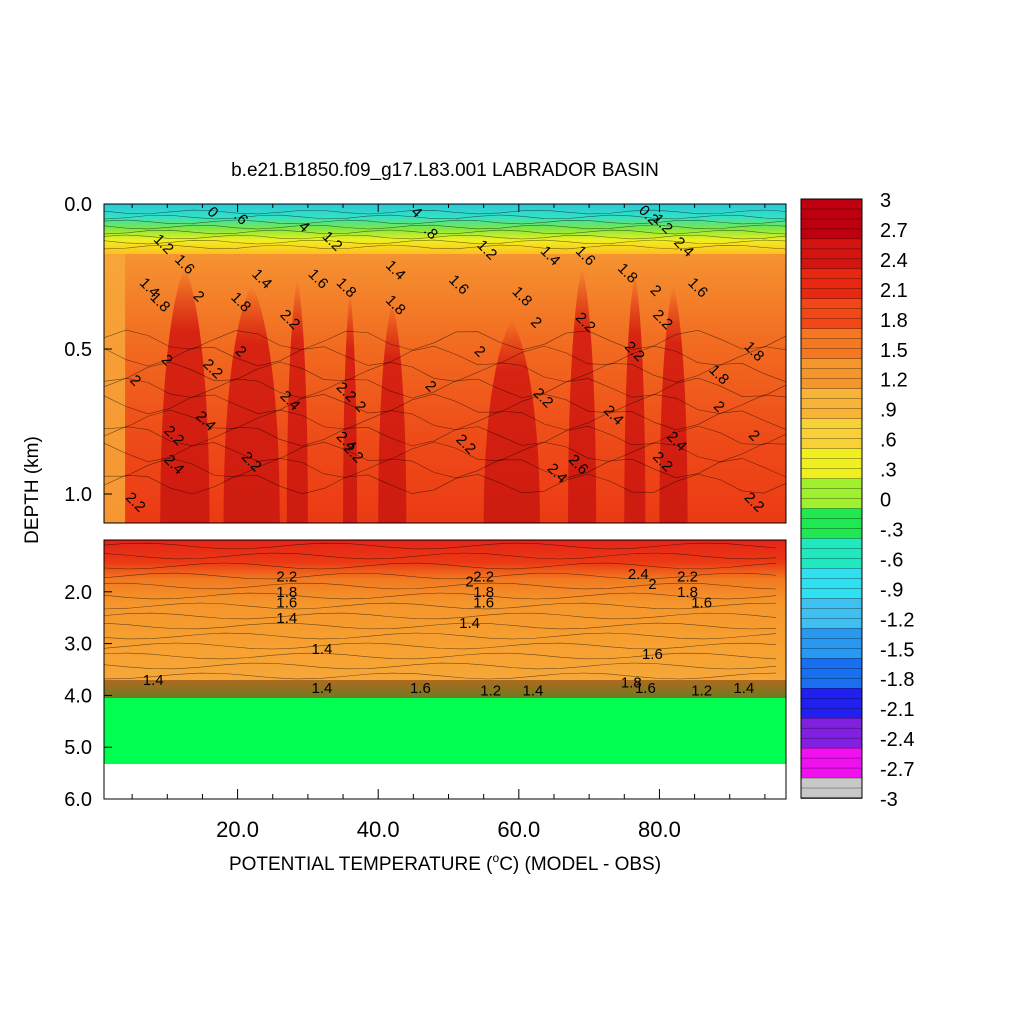  Describe the element at coordinates (361, 864) in the screenshot. I see `x-axis-label-part1: POTENTIAL TEMPERATURE (` at that location.